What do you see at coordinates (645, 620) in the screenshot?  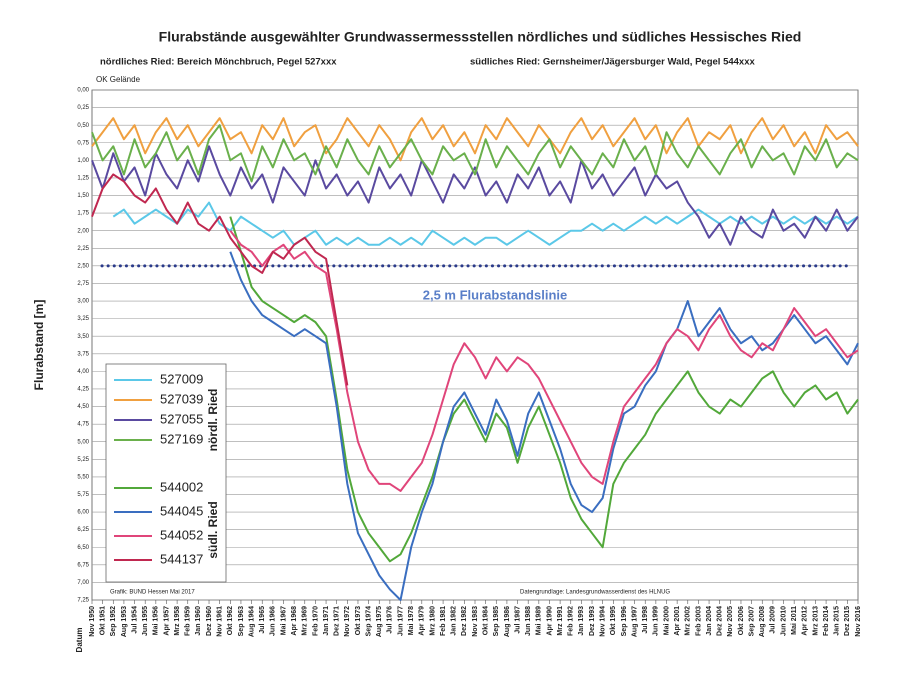 I see `x-tick-label: Jul 1998` at bounding box center [645, 620].